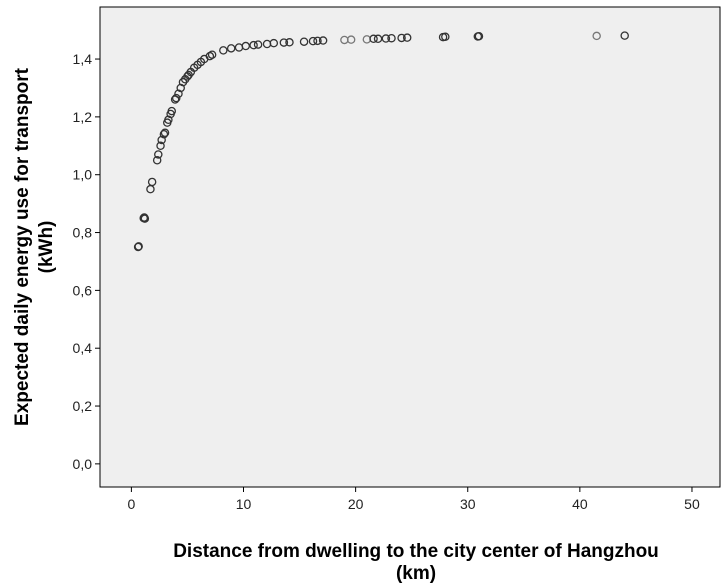 This screenshot has height=585, width=724. Describe the element at coordinates (244, 504) in the screenshot. I see `x-tick-label: 10` at that location.